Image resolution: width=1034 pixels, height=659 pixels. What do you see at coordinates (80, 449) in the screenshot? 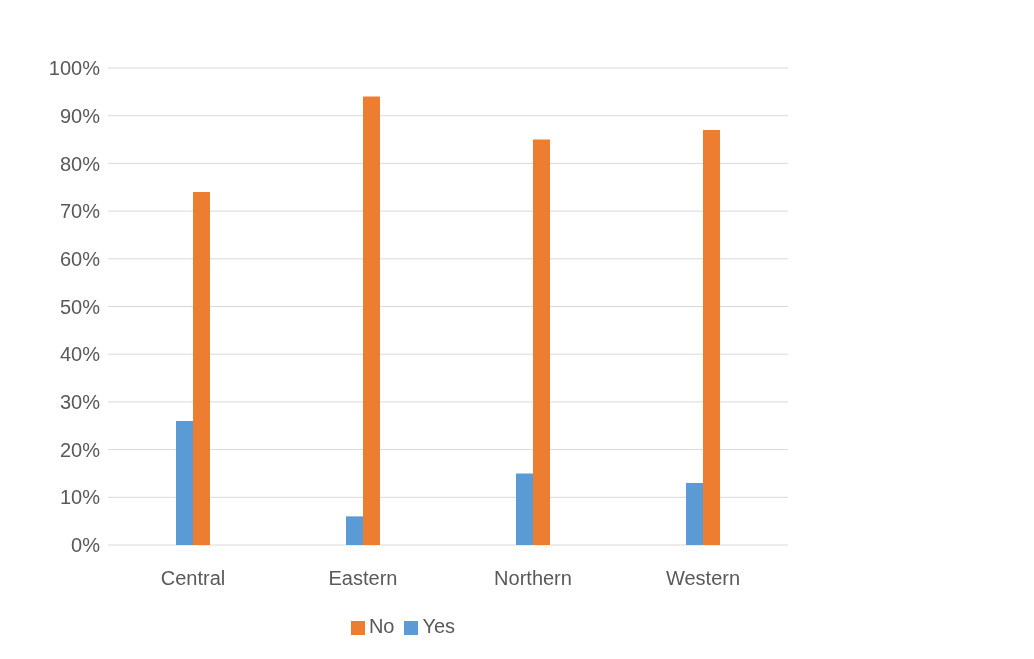
I see `y-tick-label: 20%` at bounding box center [80, 449].